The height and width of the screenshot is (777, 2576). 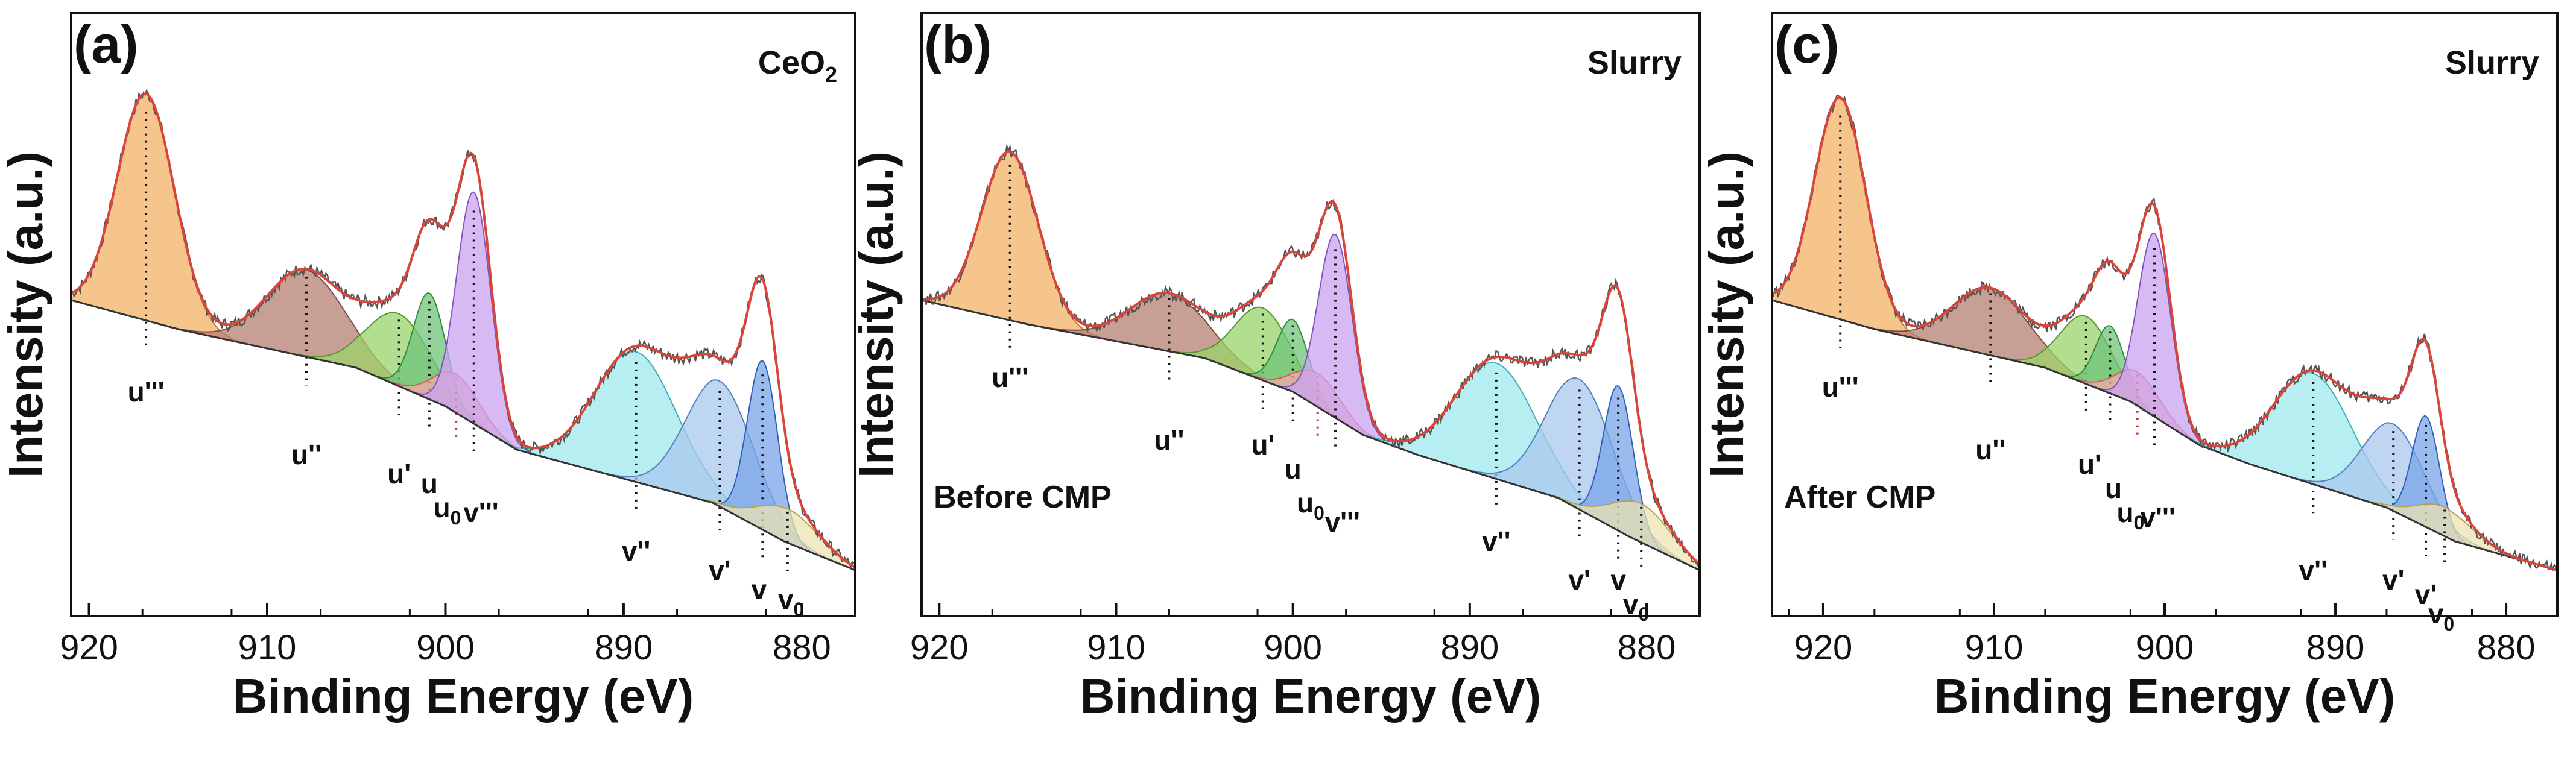 What do you see at coordinates (106, 44) in the screenshot?
I see `panel-label: (a)` at bounding box center [106, 44].